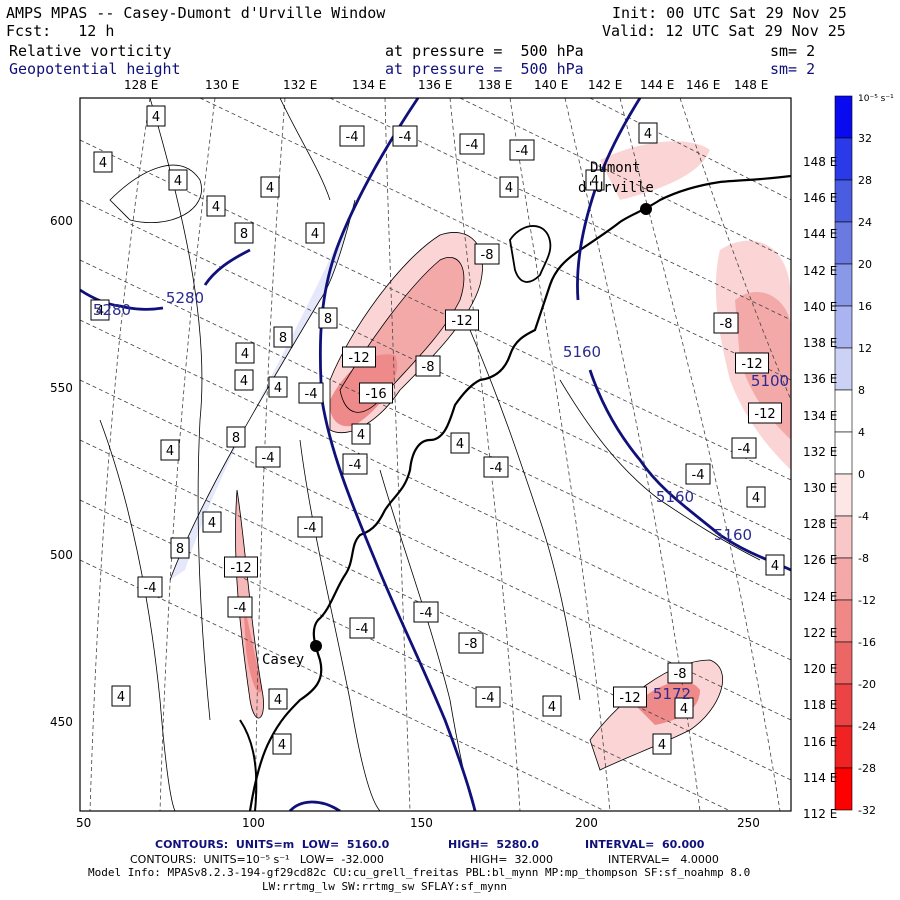  I want to click on colorbar-label: 16, so click(865, 306).